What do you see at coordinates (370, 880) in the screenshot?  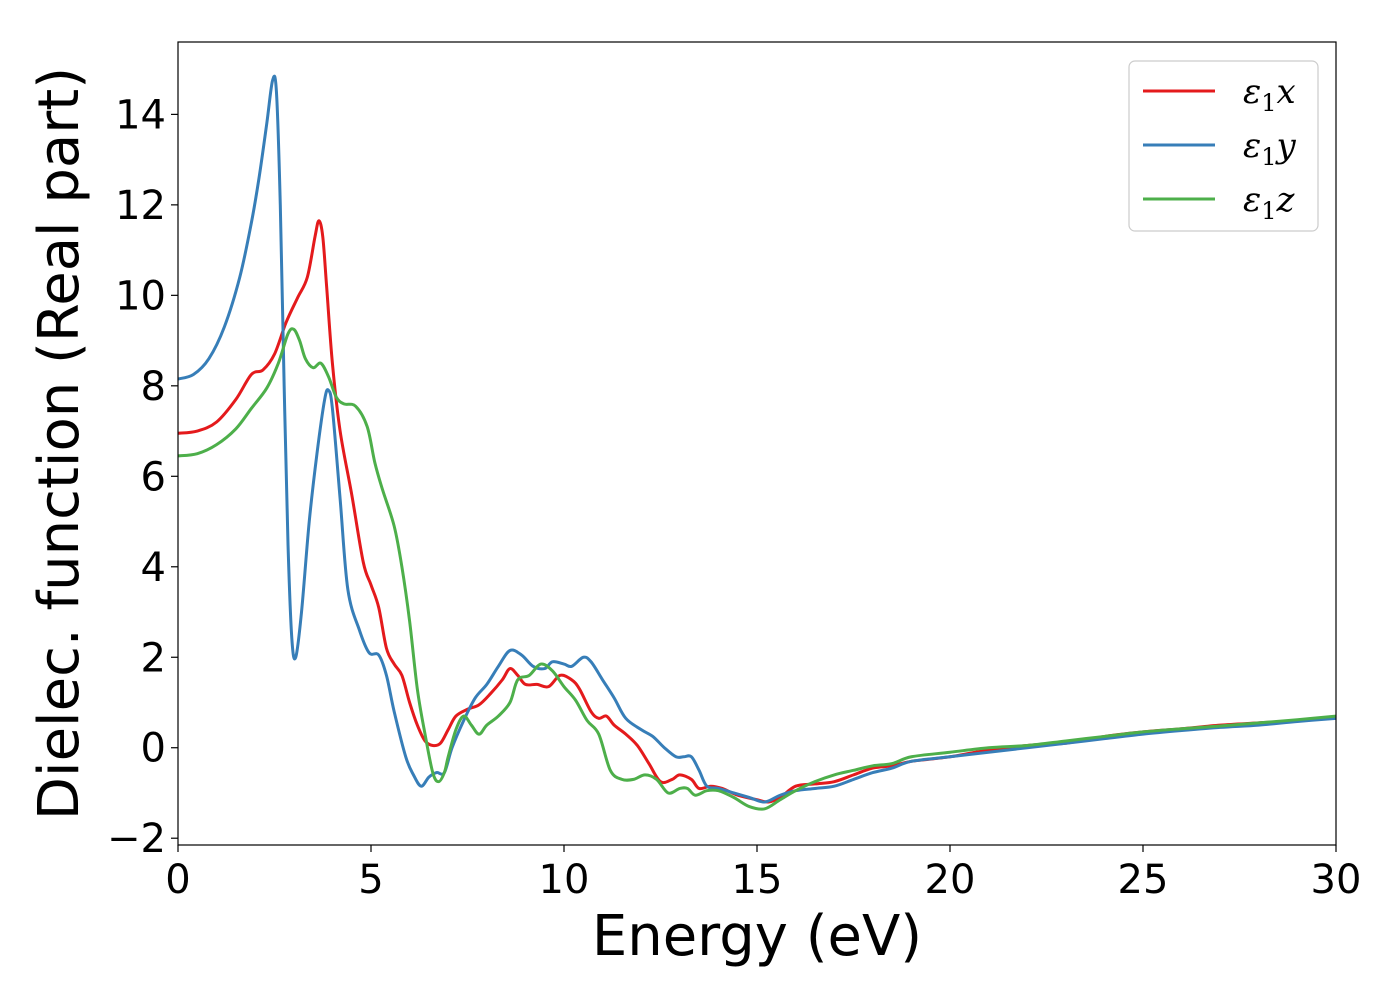 I see `x-tick-label: 5` at bounding box center [370, 880].